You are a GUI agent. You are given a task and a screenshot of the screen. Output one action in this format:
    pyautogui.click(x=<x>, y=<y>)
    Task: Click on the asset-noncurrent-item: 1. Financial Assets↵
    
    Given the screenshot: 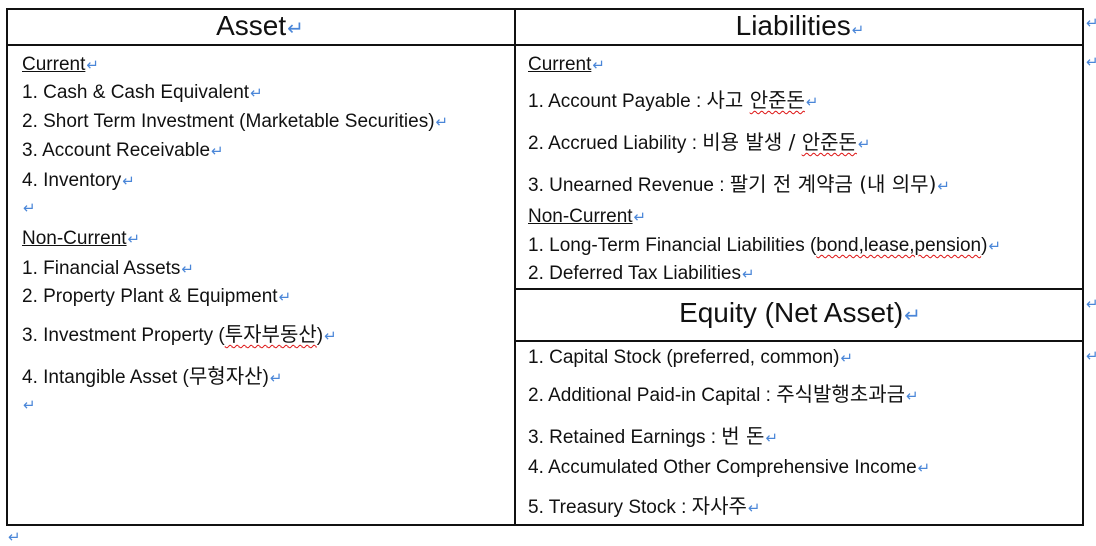 What is the action you would take?
    pyautogui.click(x=108, y=269)
    